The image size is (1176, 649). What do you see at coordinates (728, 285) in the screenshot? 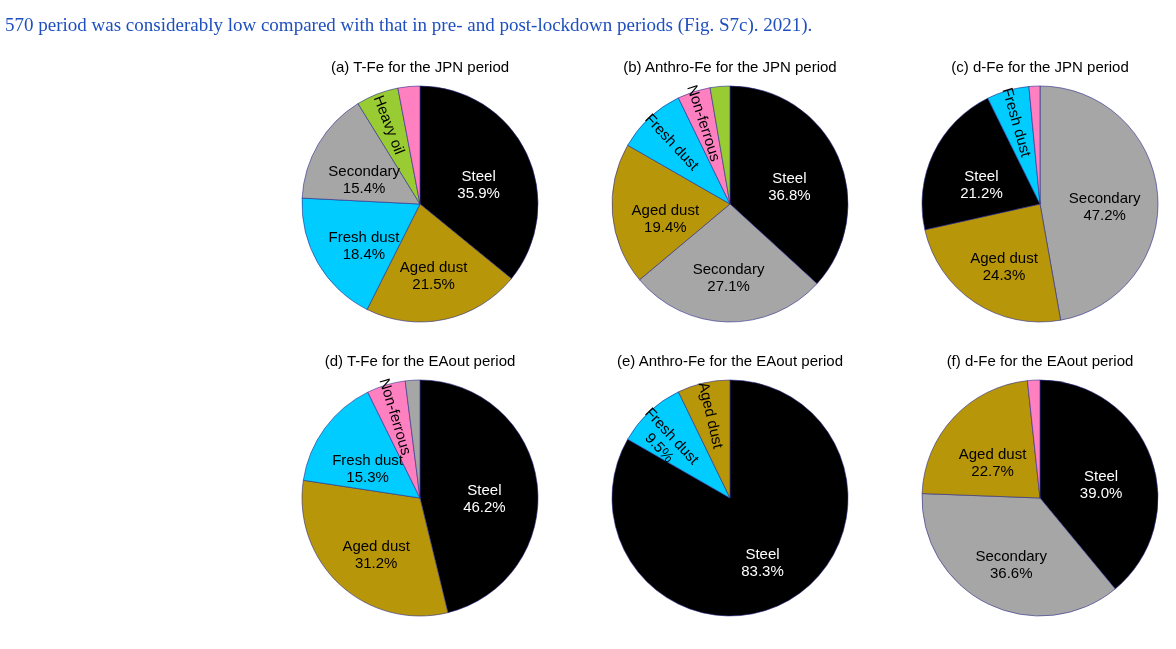
I see `data-label: 27.1%` at bounding box center [728, 285].